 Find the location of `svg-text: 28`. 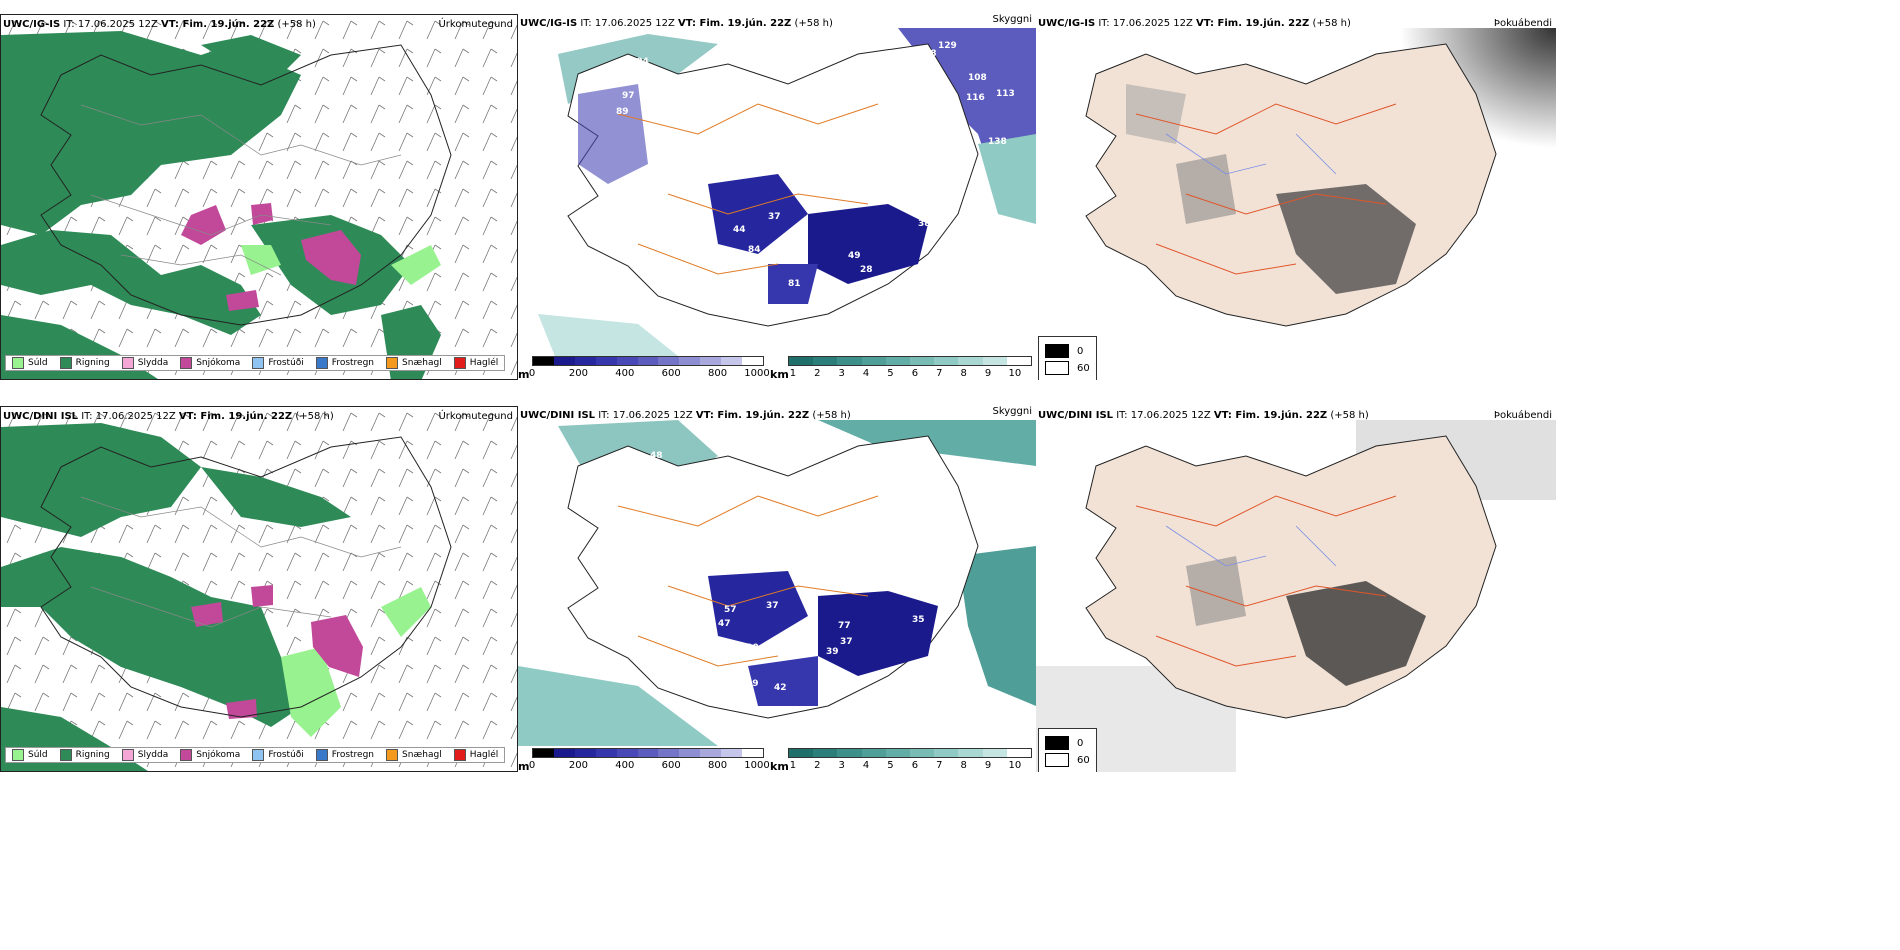

svg-text: 28 is located at coordinates (866, 270).